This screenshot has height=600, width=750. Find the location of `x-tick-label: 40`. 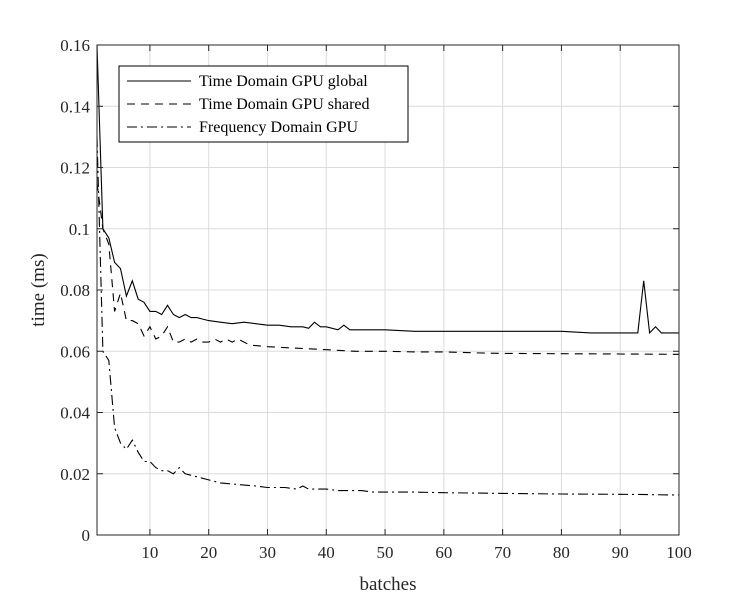

x-tick-label: 40 is located at coordinates (326, 552).